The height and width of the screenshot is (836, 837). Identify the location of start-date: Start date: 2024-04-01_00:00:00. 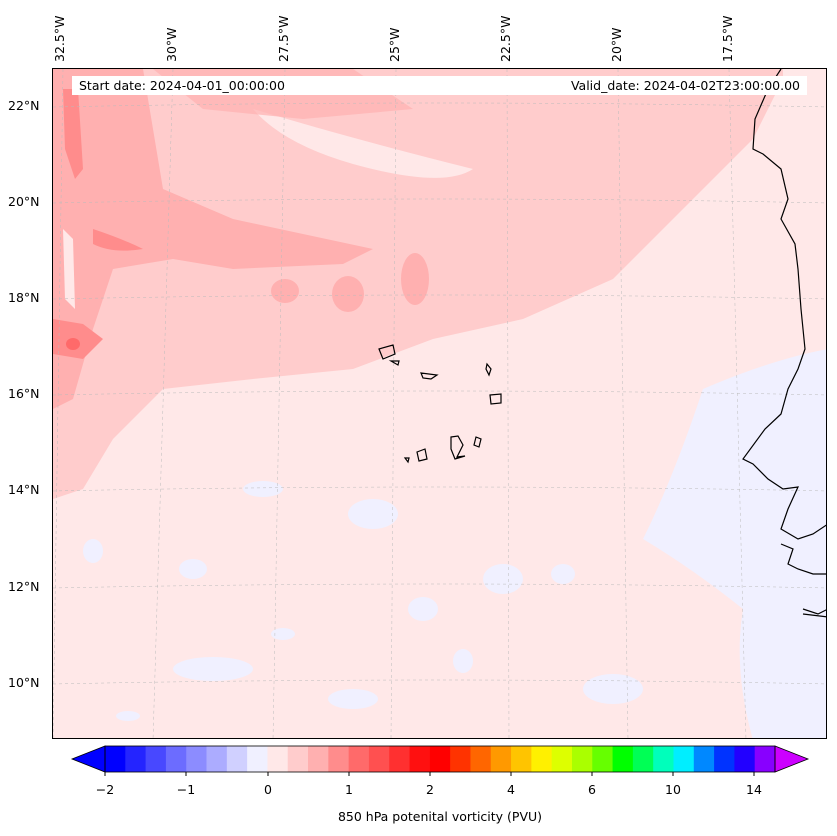
(182, 85).